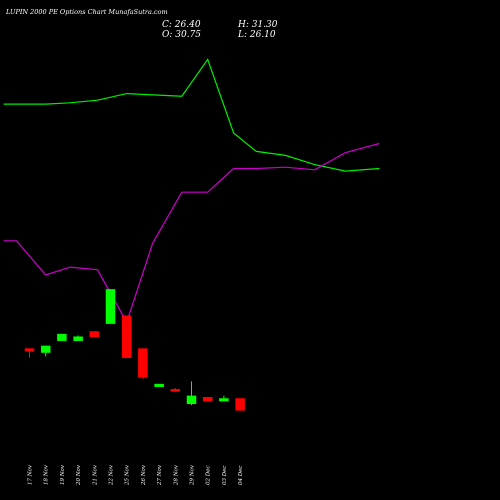  Describe the element at coordinates (191, 393) in the screenshot. I see `candle-29-nov` at that location.